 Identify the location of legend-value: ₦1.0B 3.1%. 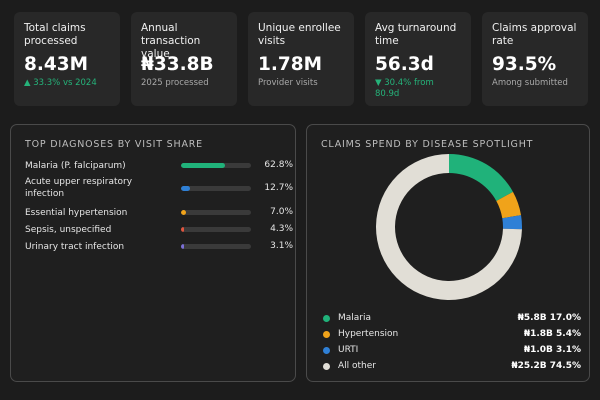
(552, 350).